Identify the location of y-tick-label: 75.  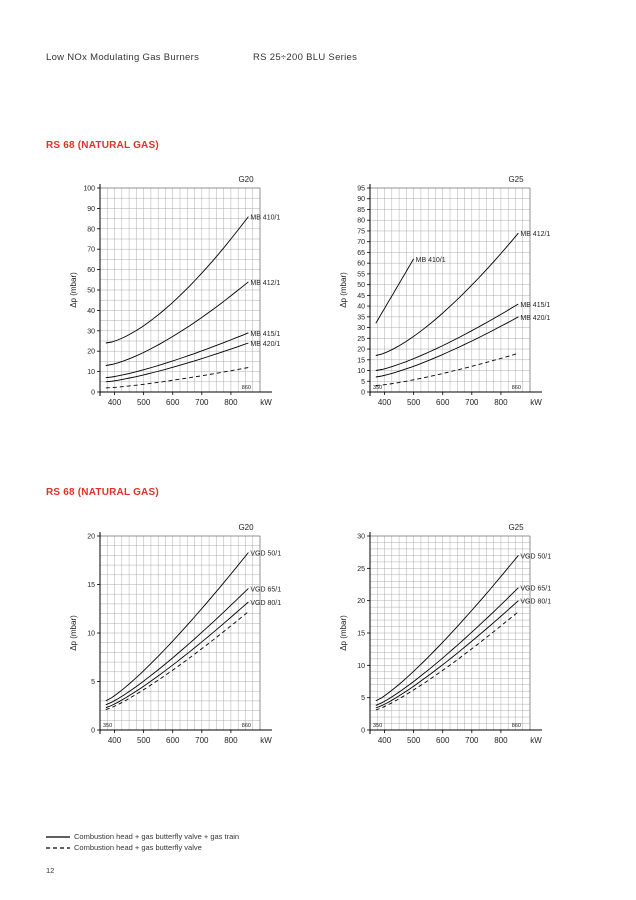
(361, 231).